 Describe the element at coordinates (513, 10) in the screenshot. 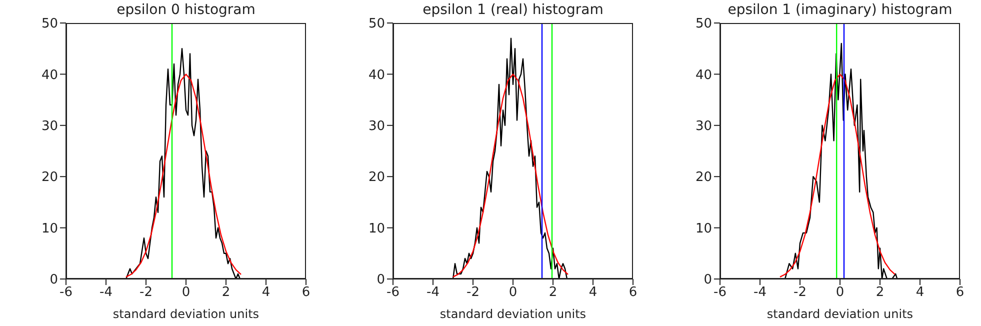

I see `chart-title: epsilon 1 (real) histogram` at that location.